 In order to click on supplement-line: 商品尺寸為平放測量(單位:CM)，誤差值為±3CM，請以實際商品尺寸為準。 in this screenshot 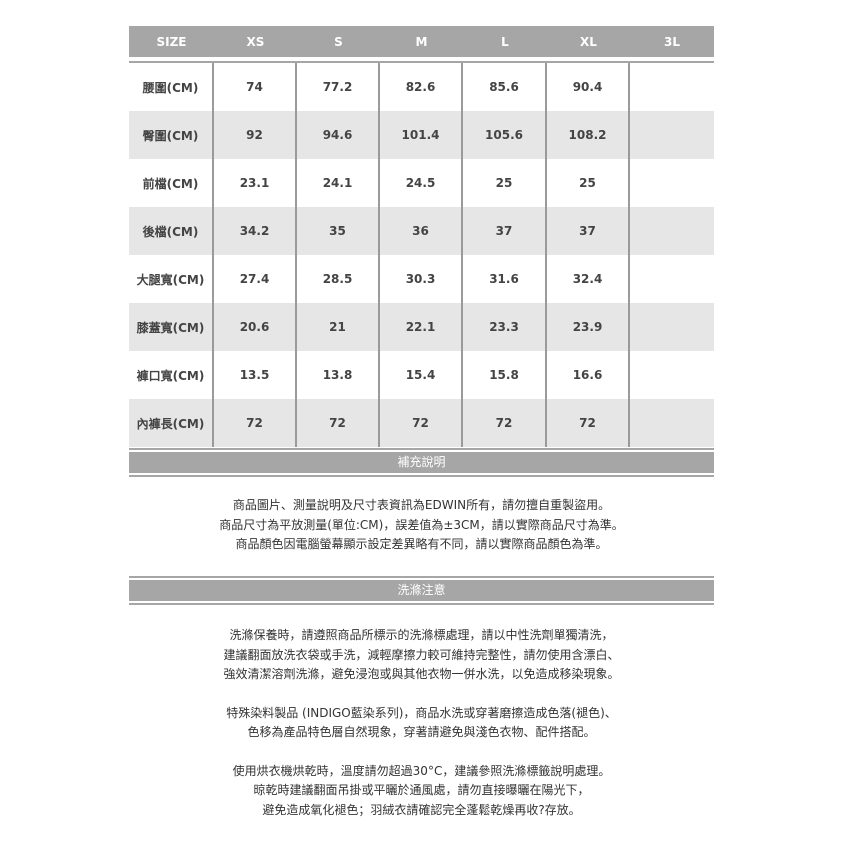, I will do `click(421, 524)`.